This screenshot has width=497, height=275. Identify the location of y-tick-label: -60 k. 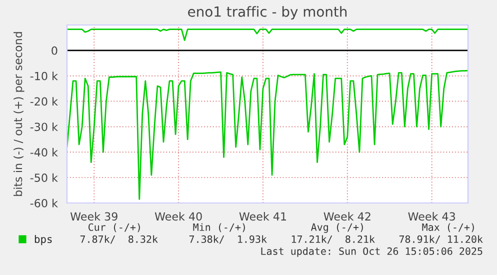
(44, 203).